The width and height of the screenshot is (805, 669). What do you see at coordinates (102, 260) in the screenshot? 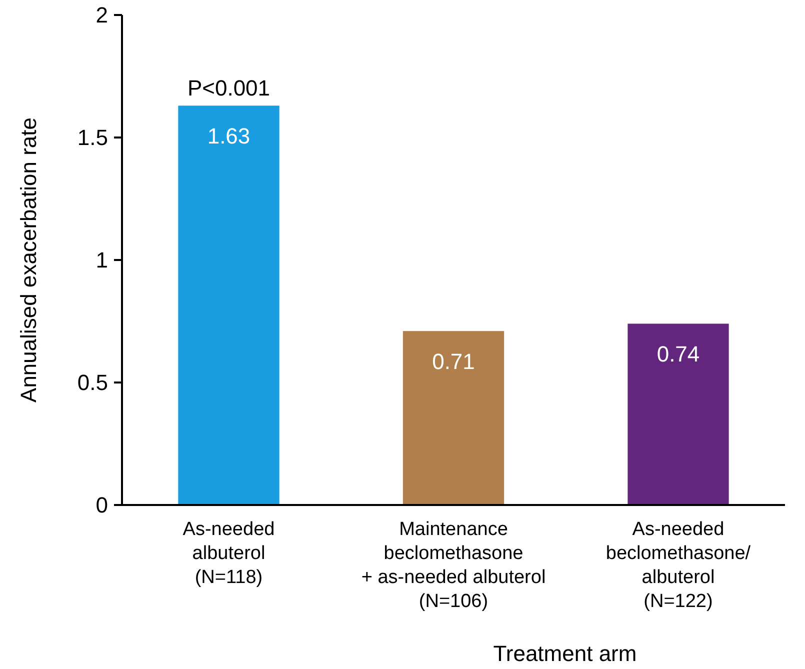
I see `y-tick-label: 1` at bounding box center [102, 260].